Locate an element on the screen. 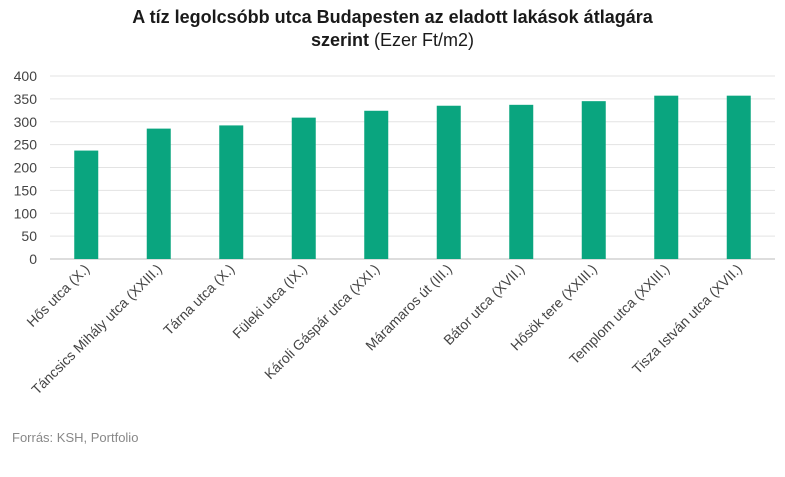 This screenshot has width=785, height=477. y-tick-label: 0 is located at coordinates (33, 259).